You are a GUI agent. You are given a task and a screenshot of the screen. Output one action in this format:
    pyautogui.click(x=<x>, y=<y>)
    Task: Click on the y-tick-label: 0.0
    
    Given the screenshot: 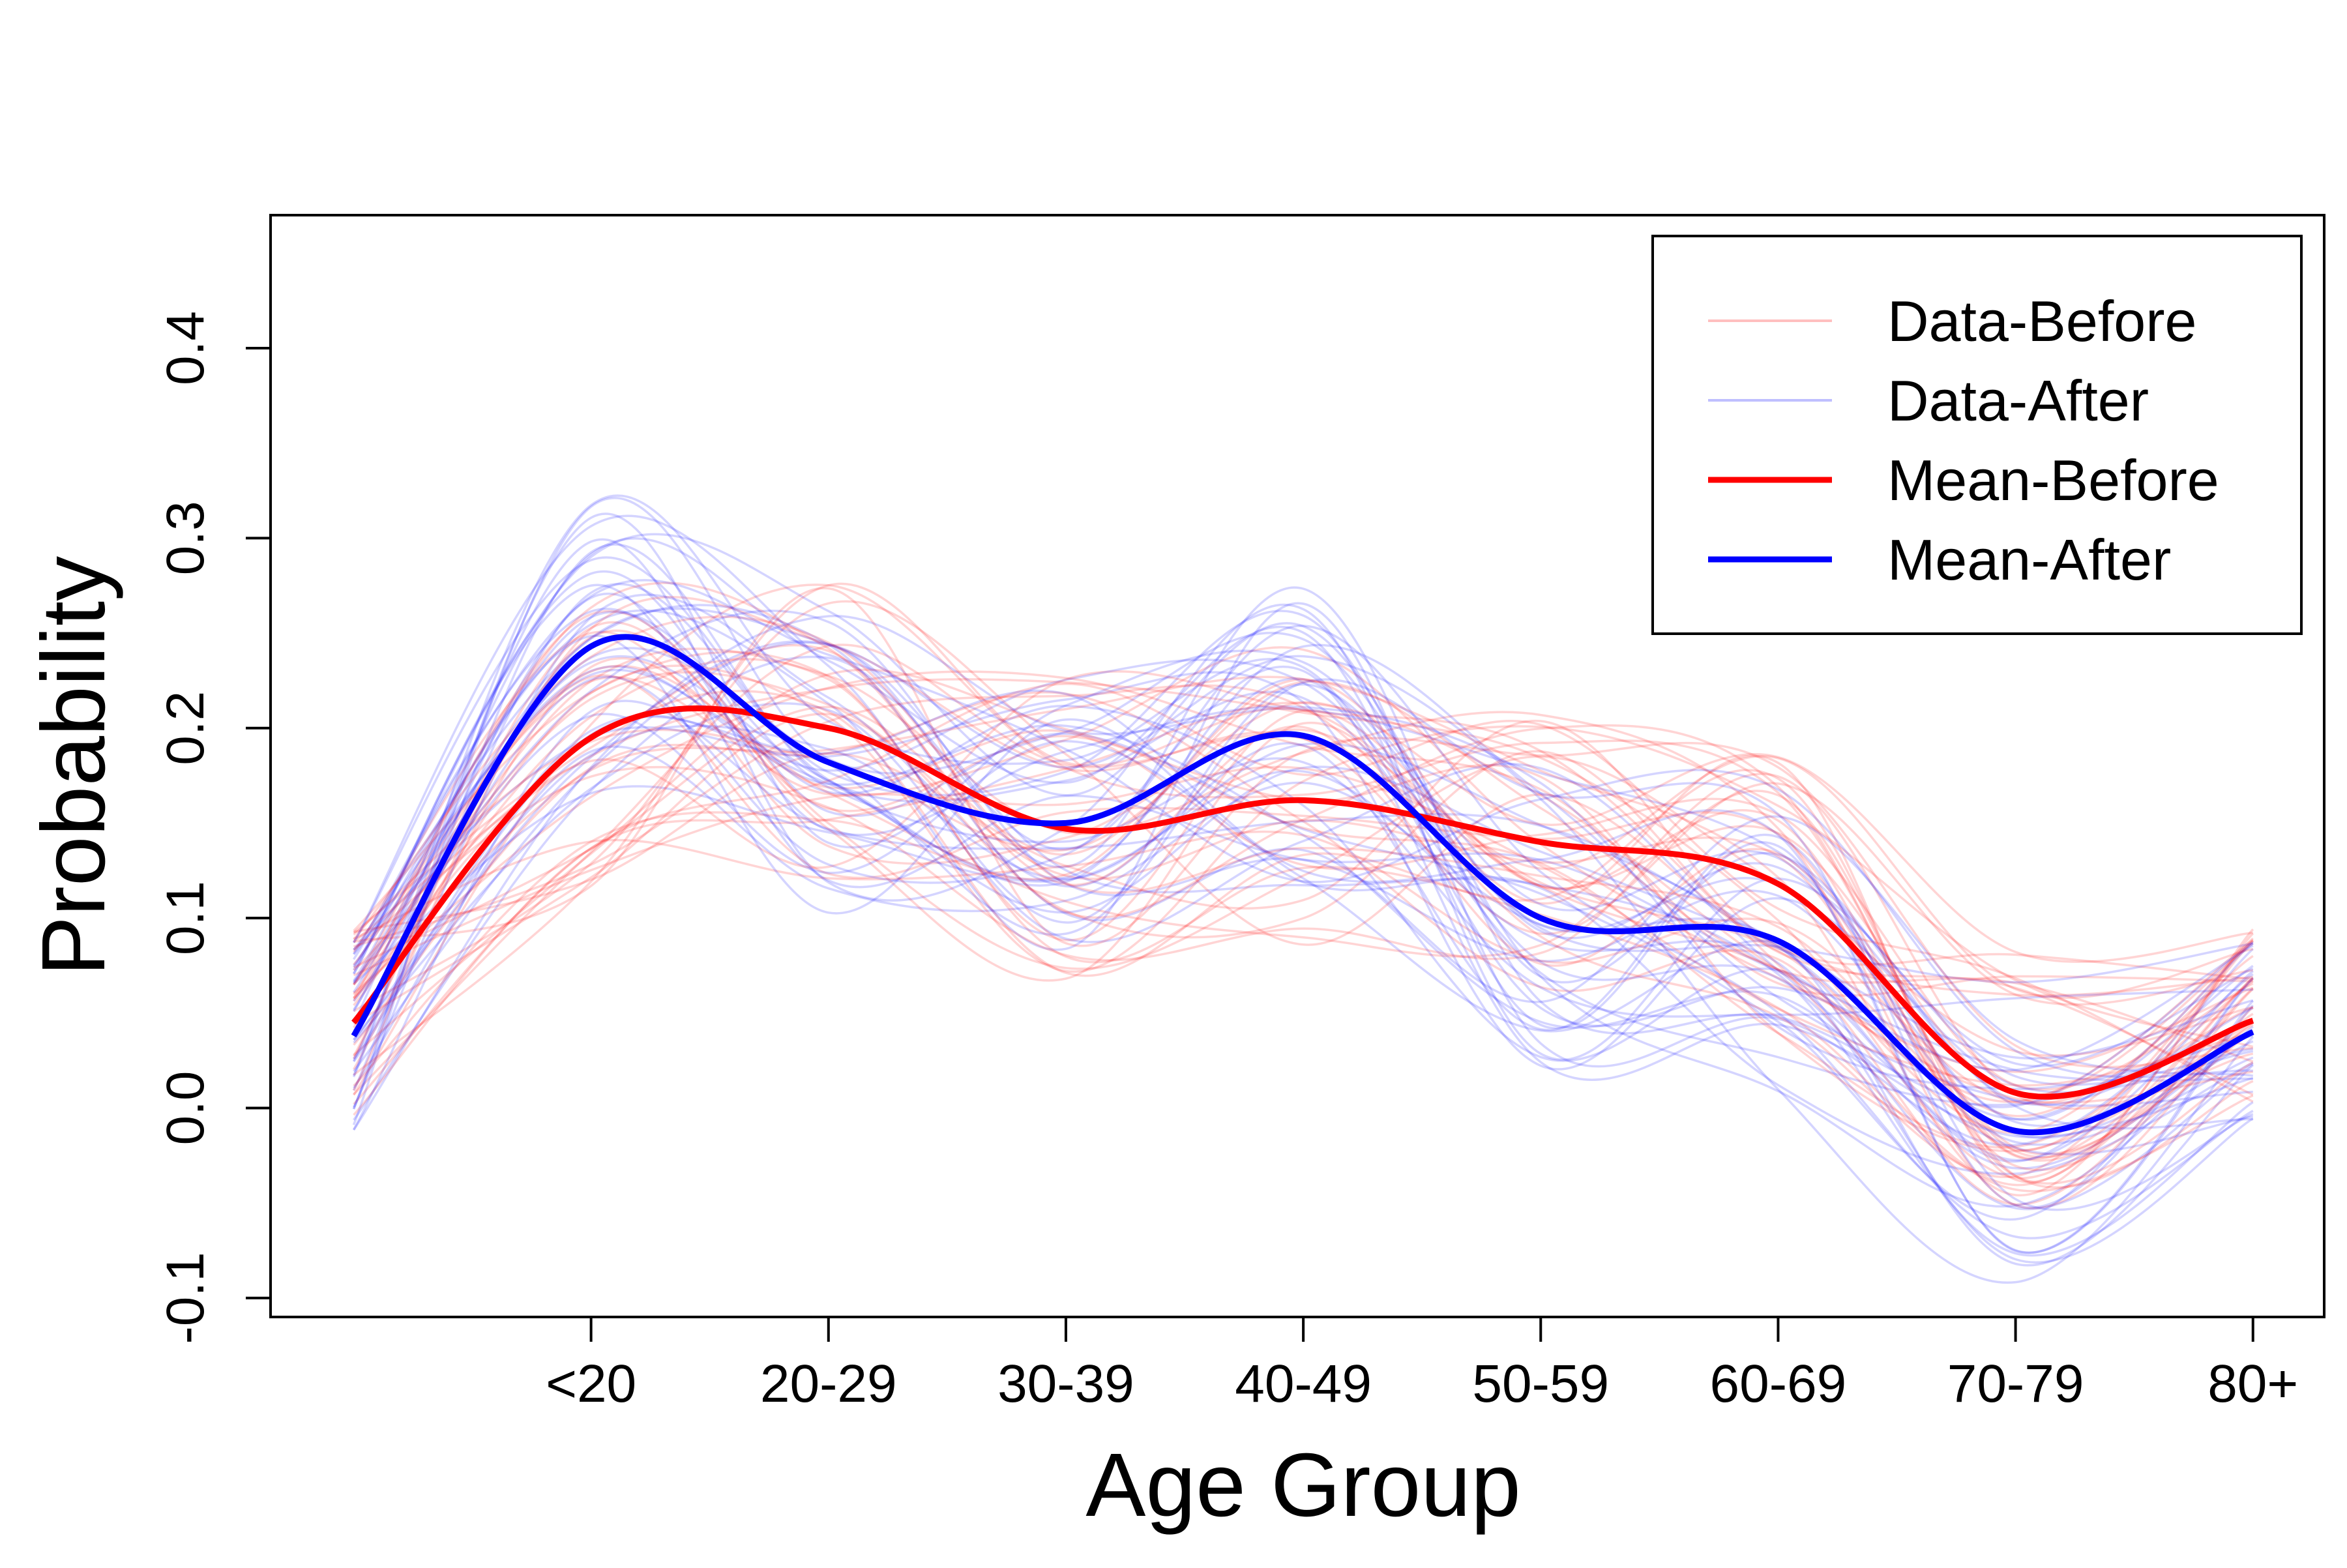 What is the action you would take?
    pyautogui.click(x=185, y=1108)
    